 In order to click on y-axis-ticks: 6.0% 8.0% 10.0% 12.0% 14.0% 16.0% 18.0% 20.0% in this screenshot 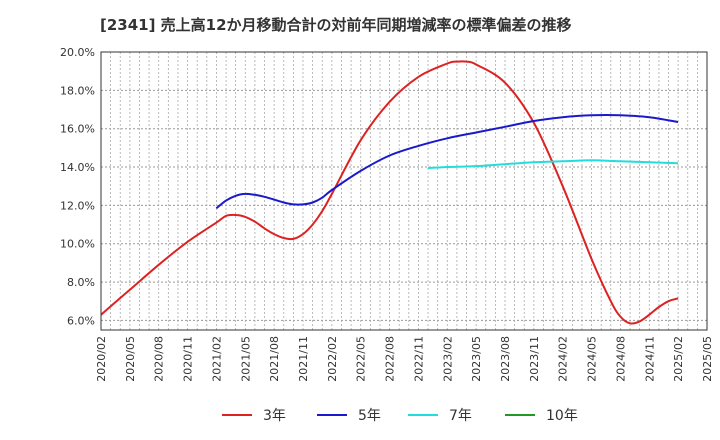, I will do `click(77, 186)`.